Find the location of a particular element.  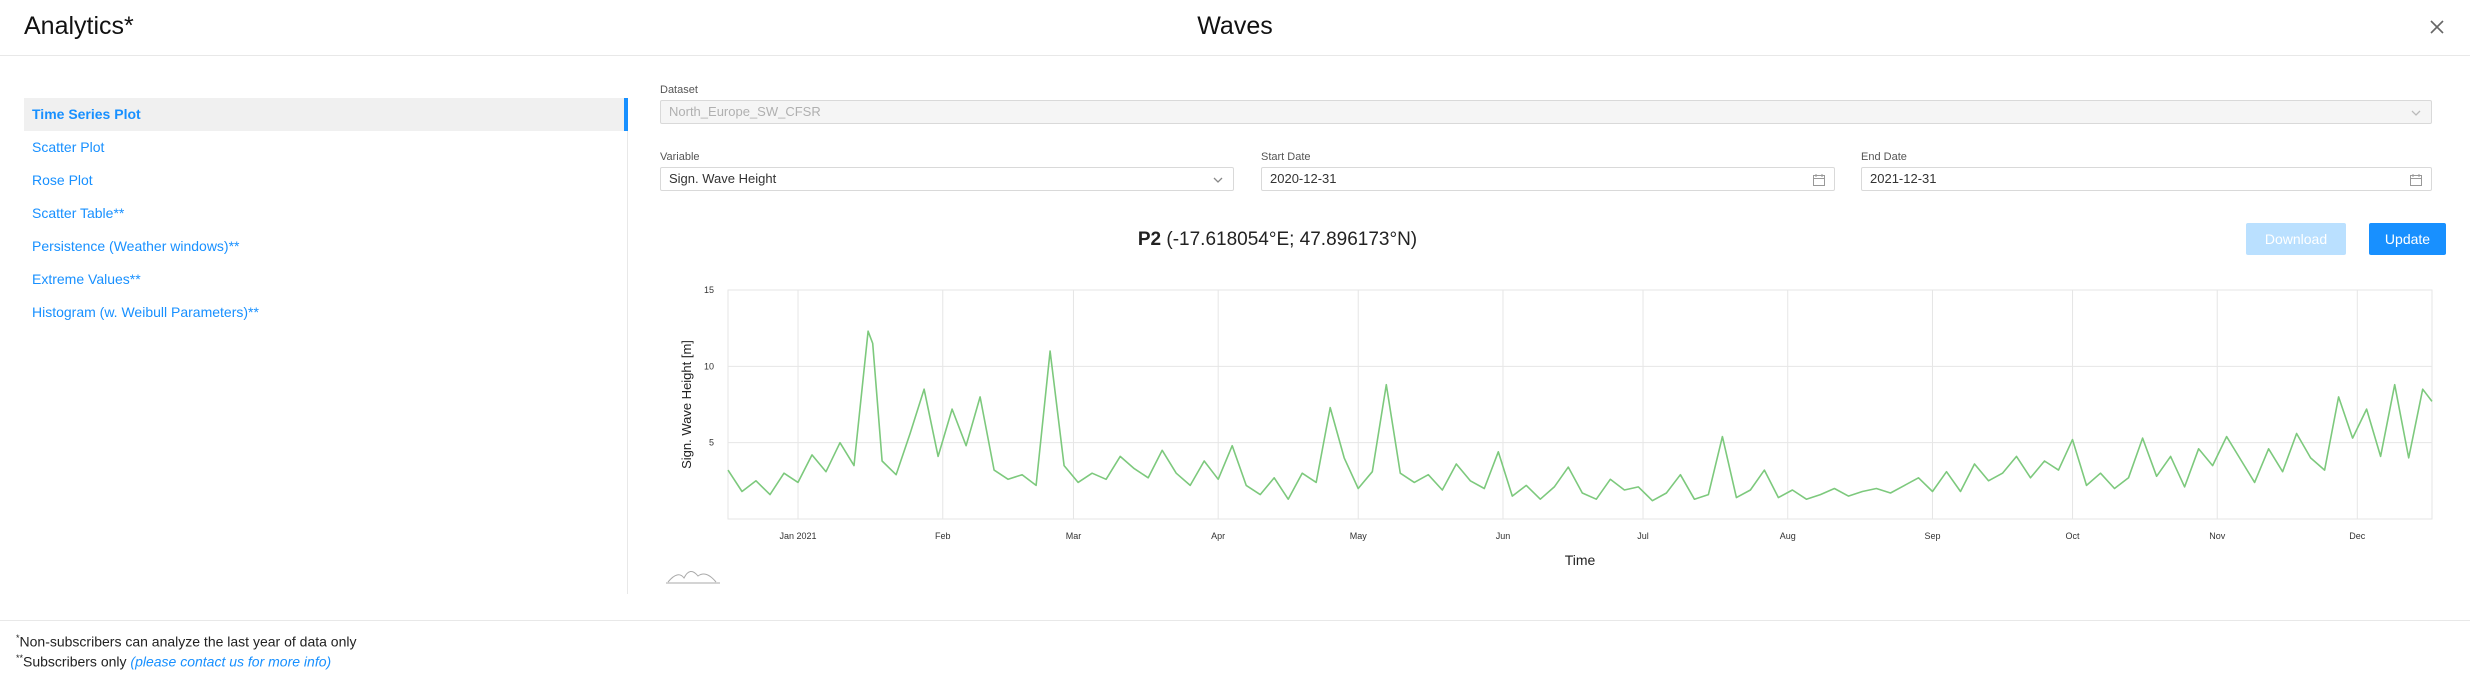

menu-item-rose-plot: Rose Plot is located at coordinates (62, 180).